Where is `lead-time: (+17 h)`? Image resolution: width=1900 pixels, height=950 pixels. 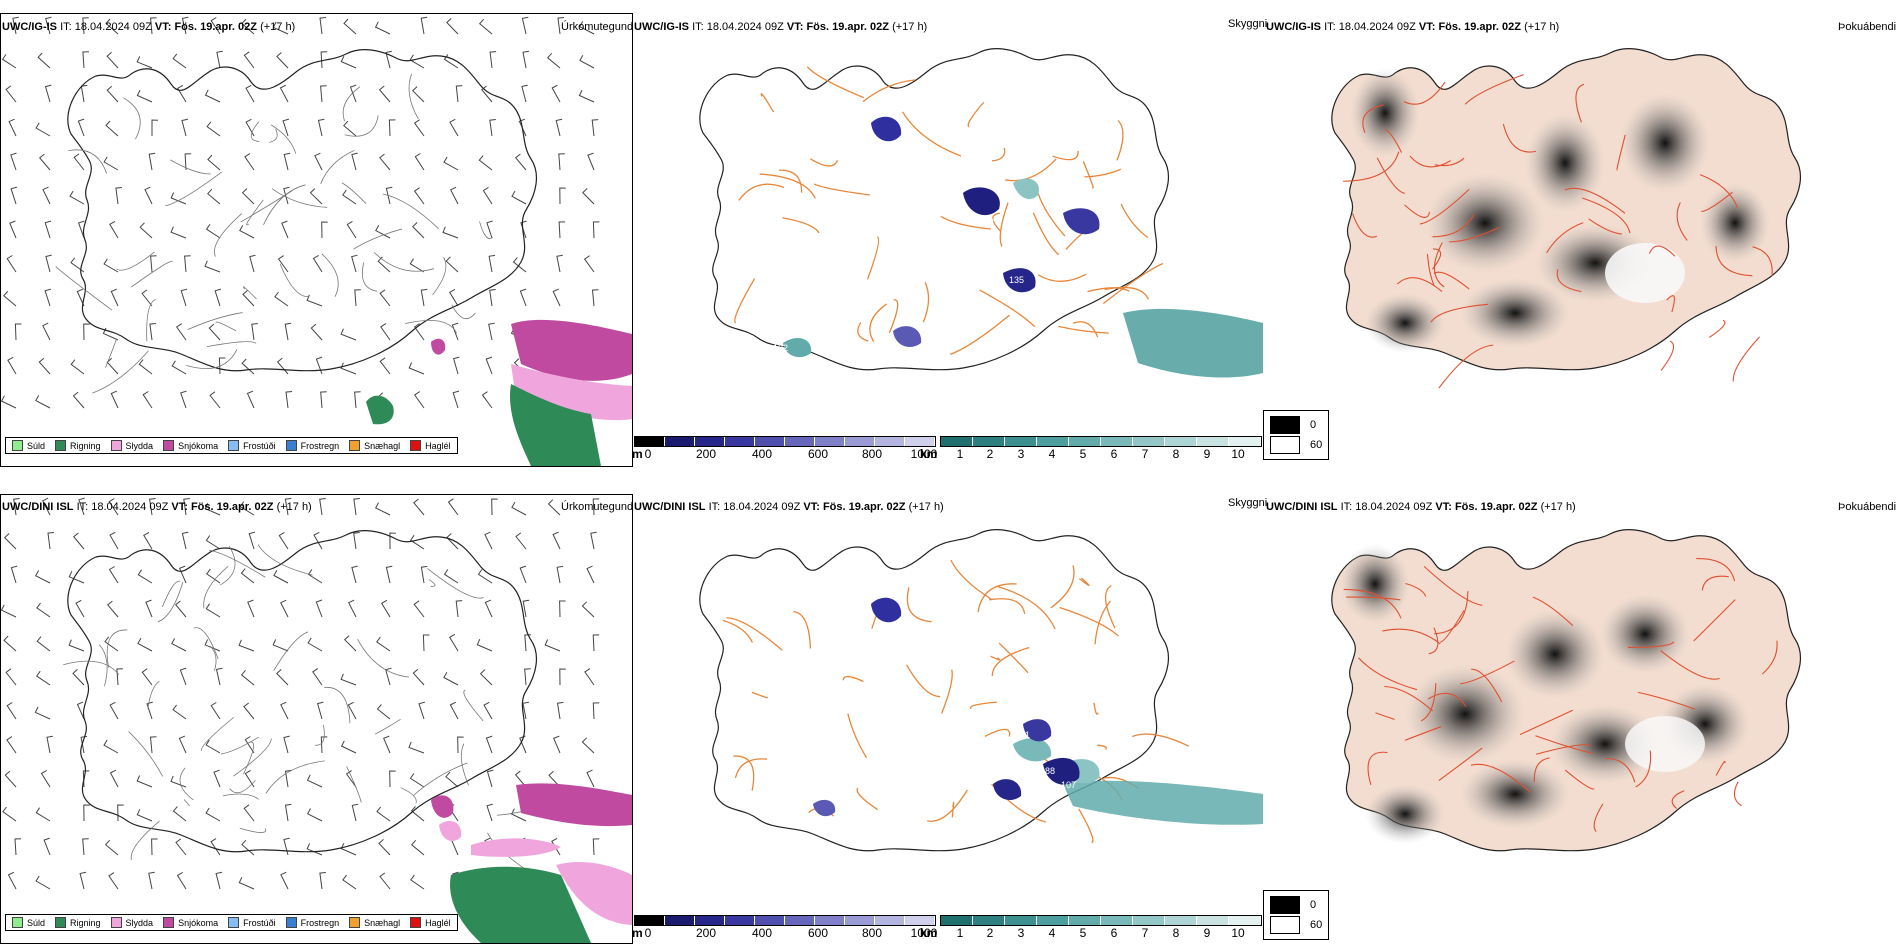
lead-time: (+17 h) is located at coordinates (294, 507).